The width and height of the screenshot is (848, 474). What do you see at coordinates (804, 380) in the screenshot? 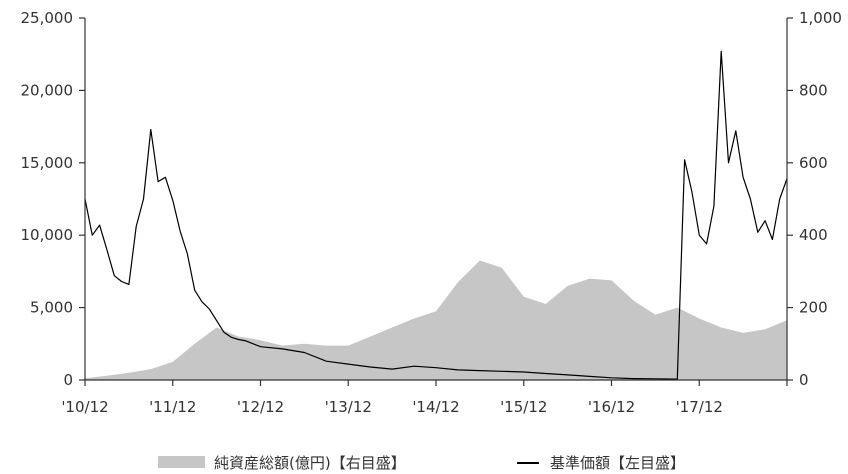
I see `right-tick-label: 0` at bounding box center [804, 380].